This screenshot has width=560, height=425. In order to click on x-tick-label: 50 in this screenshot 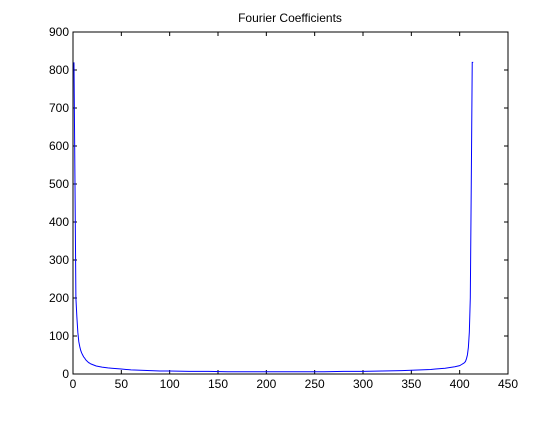, I will do `click(122, 384)`.